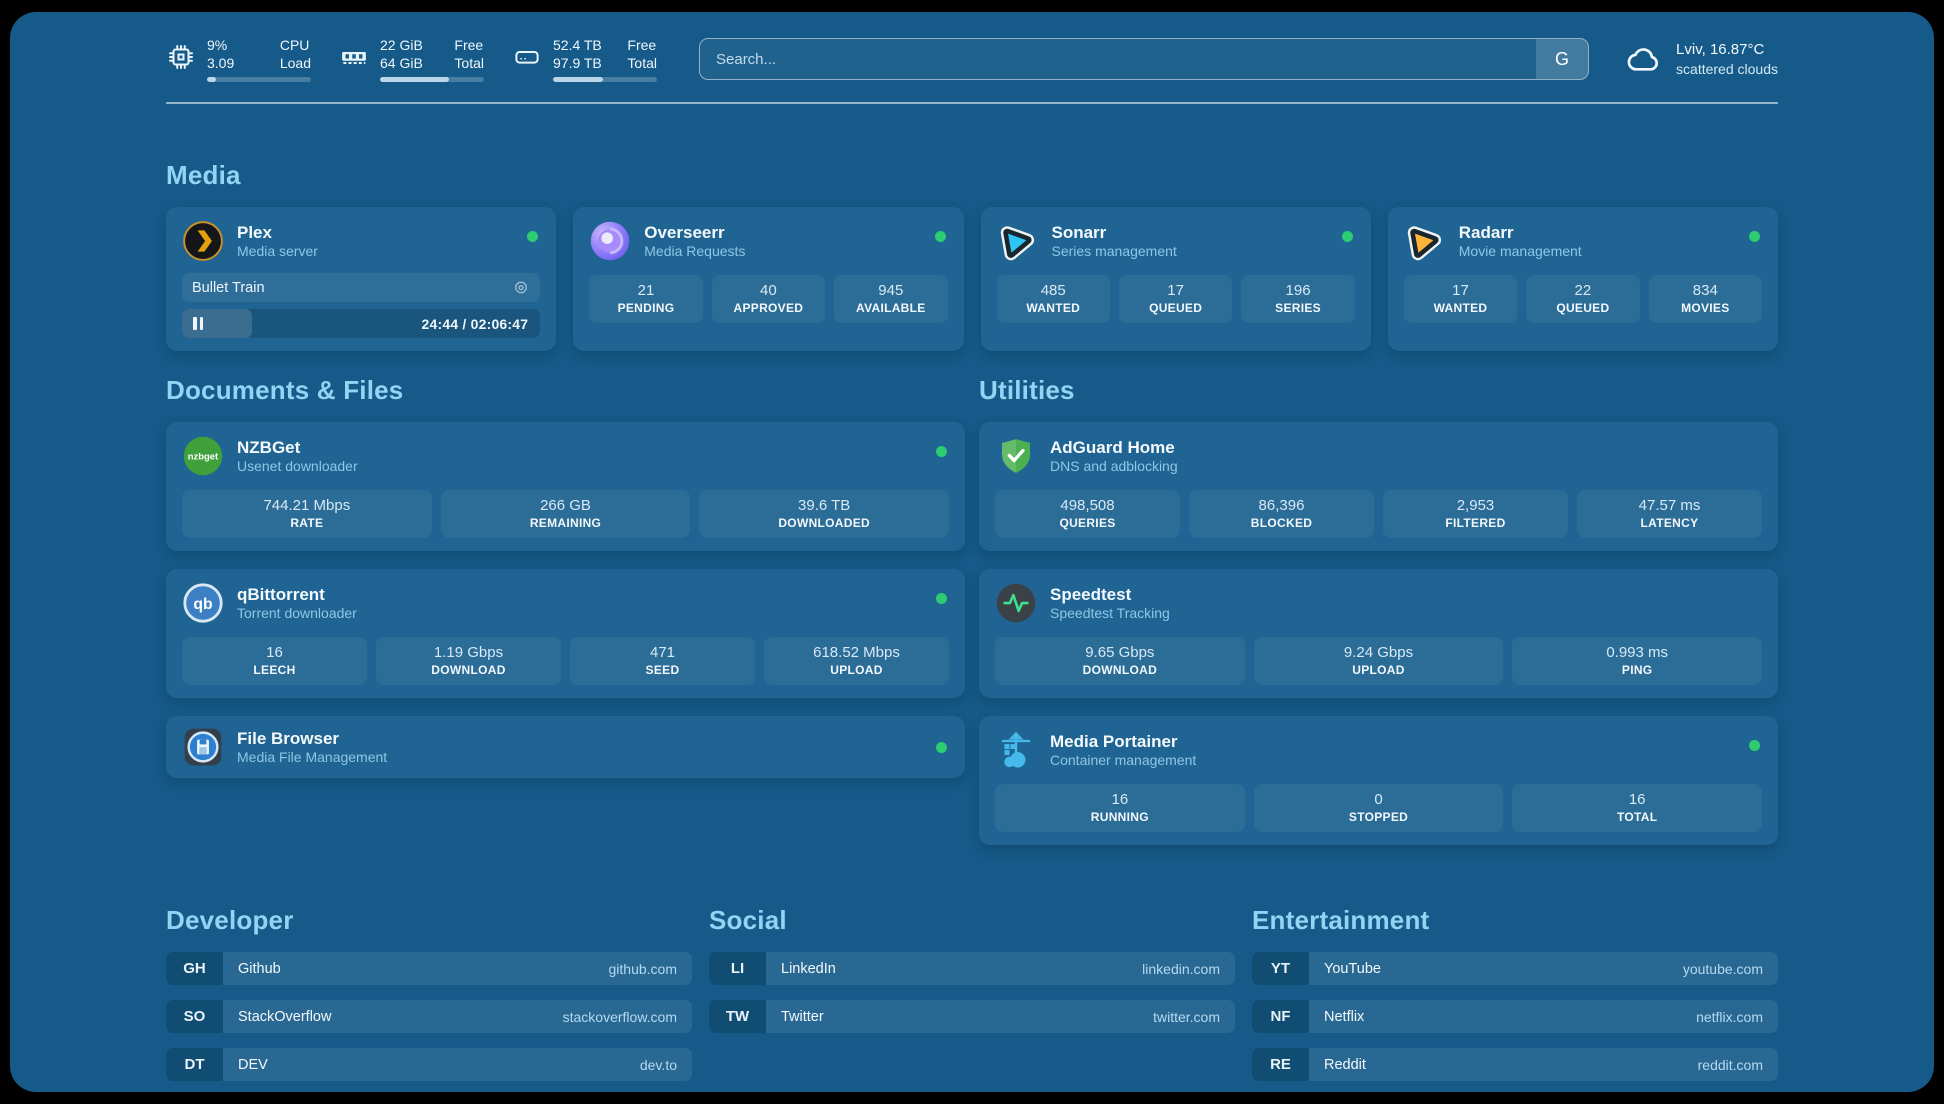 The height and width of the screenshot is (1104, 1944). I want to click on stat-value: 498,508, so click(1087, 505).